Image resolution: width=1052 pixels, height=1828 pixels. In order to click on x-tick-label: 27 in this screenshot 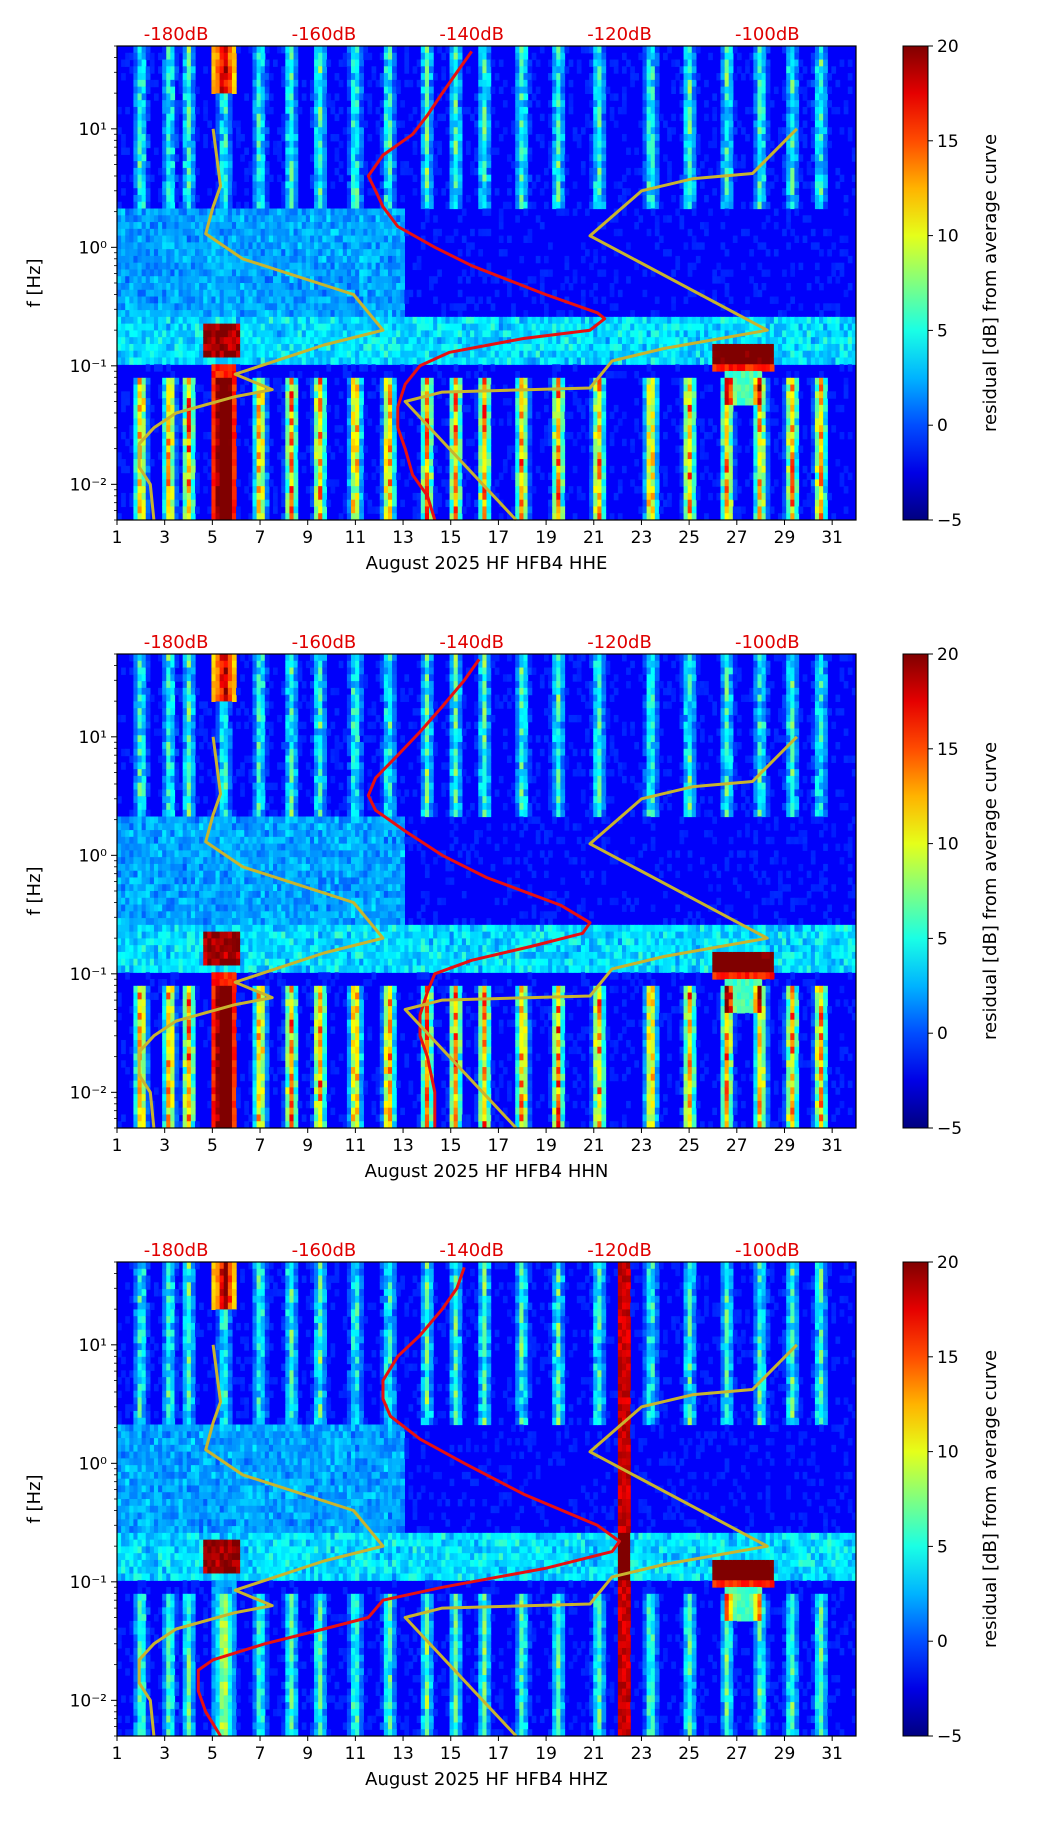, I will do `click(737, 1146)`.